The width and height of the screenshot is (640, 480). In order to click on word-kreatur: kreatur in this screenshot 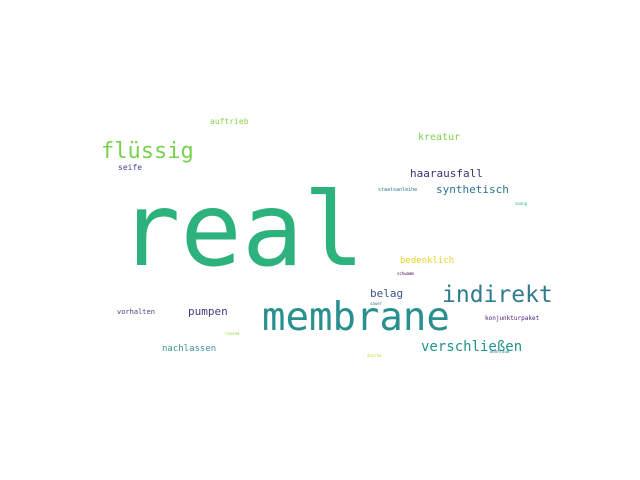, I will do `click(439, 137)`.